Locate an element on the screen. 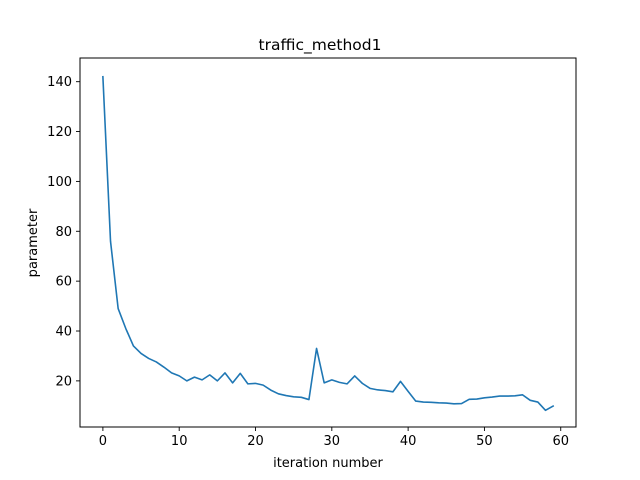  x-axis-ticks: 0 10 20 30 40 50 60 is located at coordinates (334, 438).